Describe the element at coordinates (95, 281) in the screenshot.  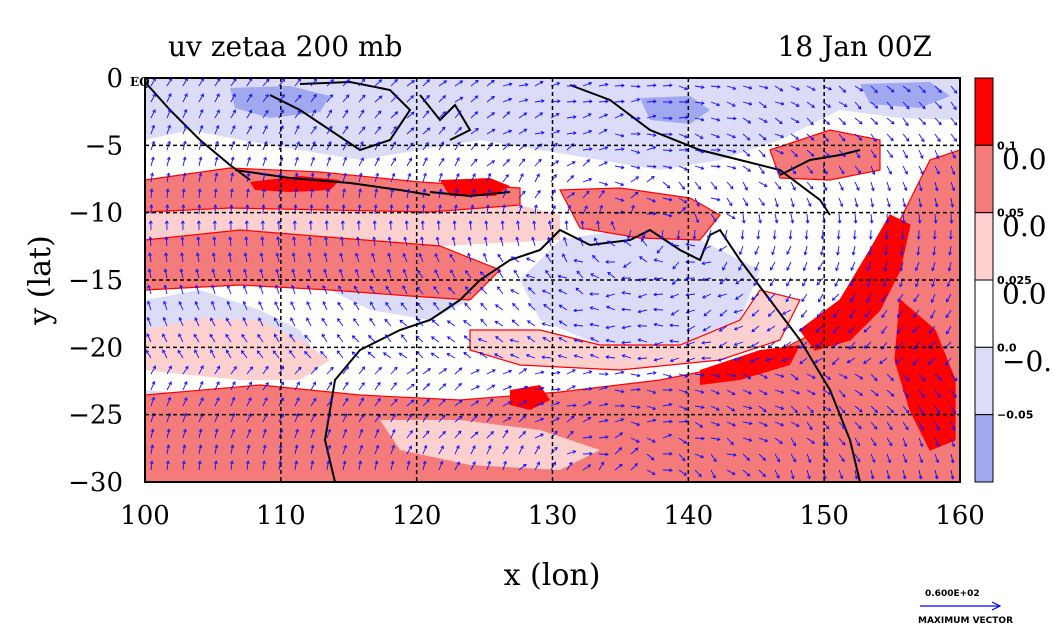
I see `y-tick-label: −15` at that location.